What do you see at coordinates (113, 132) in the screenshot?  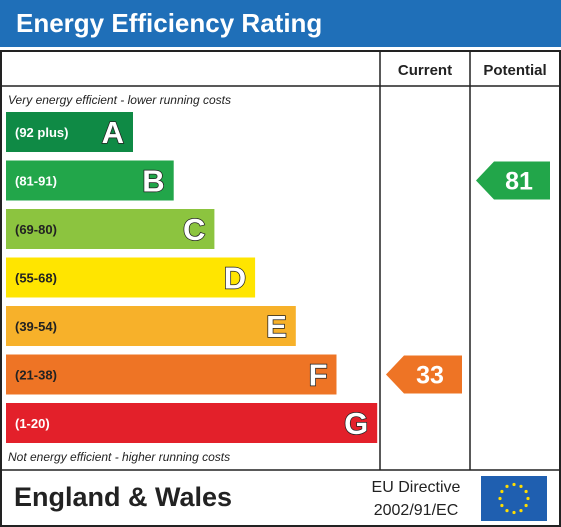 I see `band-letter-a: A` at bounding box center [113, 132].